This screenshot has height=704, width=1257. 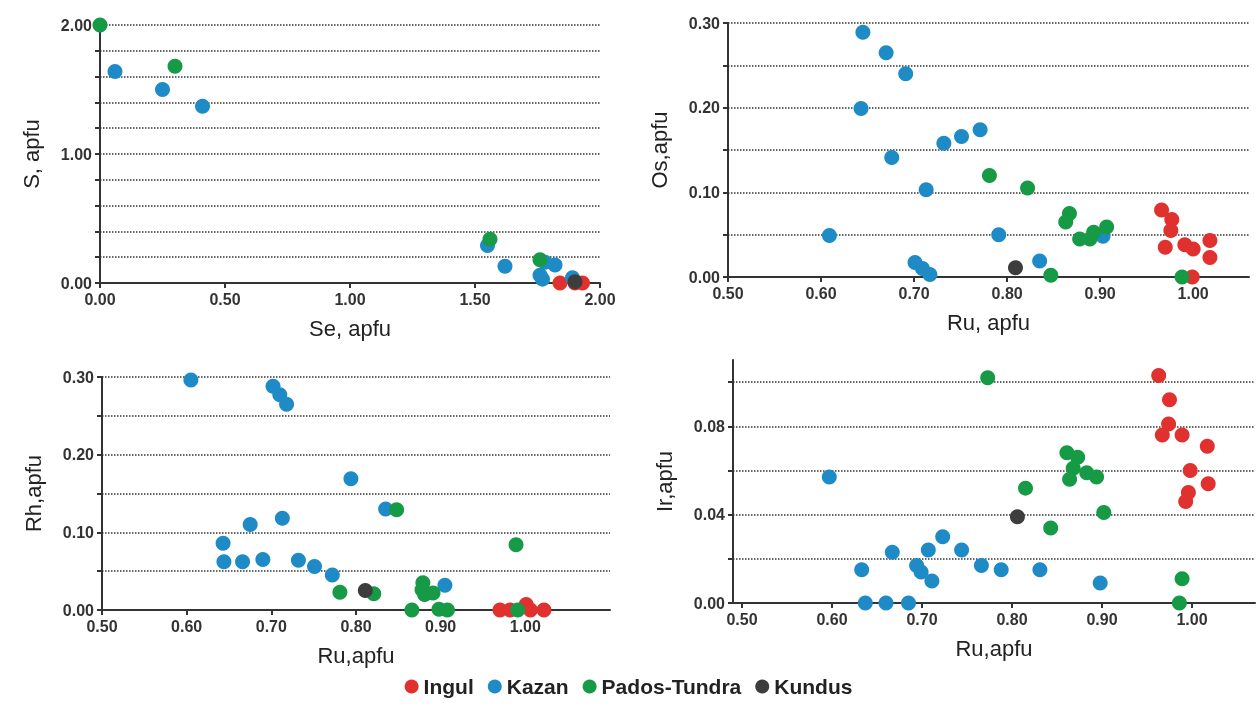 I want to click on y-tick-label: 2.00, so click(x=76, y=25).